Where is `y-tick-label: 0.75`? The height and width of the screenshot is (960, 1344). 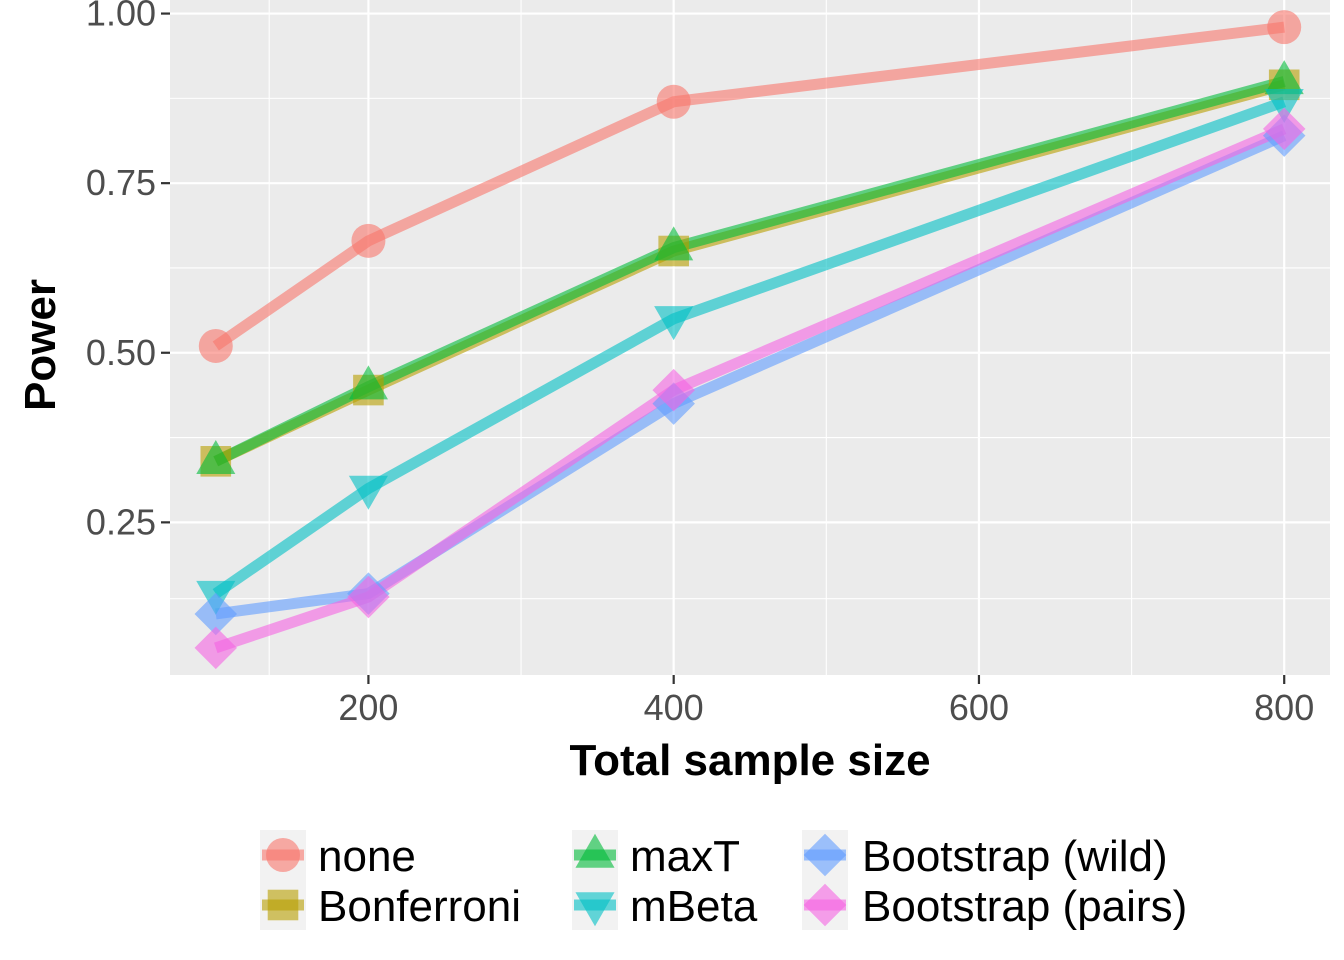 y-tick-label: 0.75 is located at coordinates (121, 182).